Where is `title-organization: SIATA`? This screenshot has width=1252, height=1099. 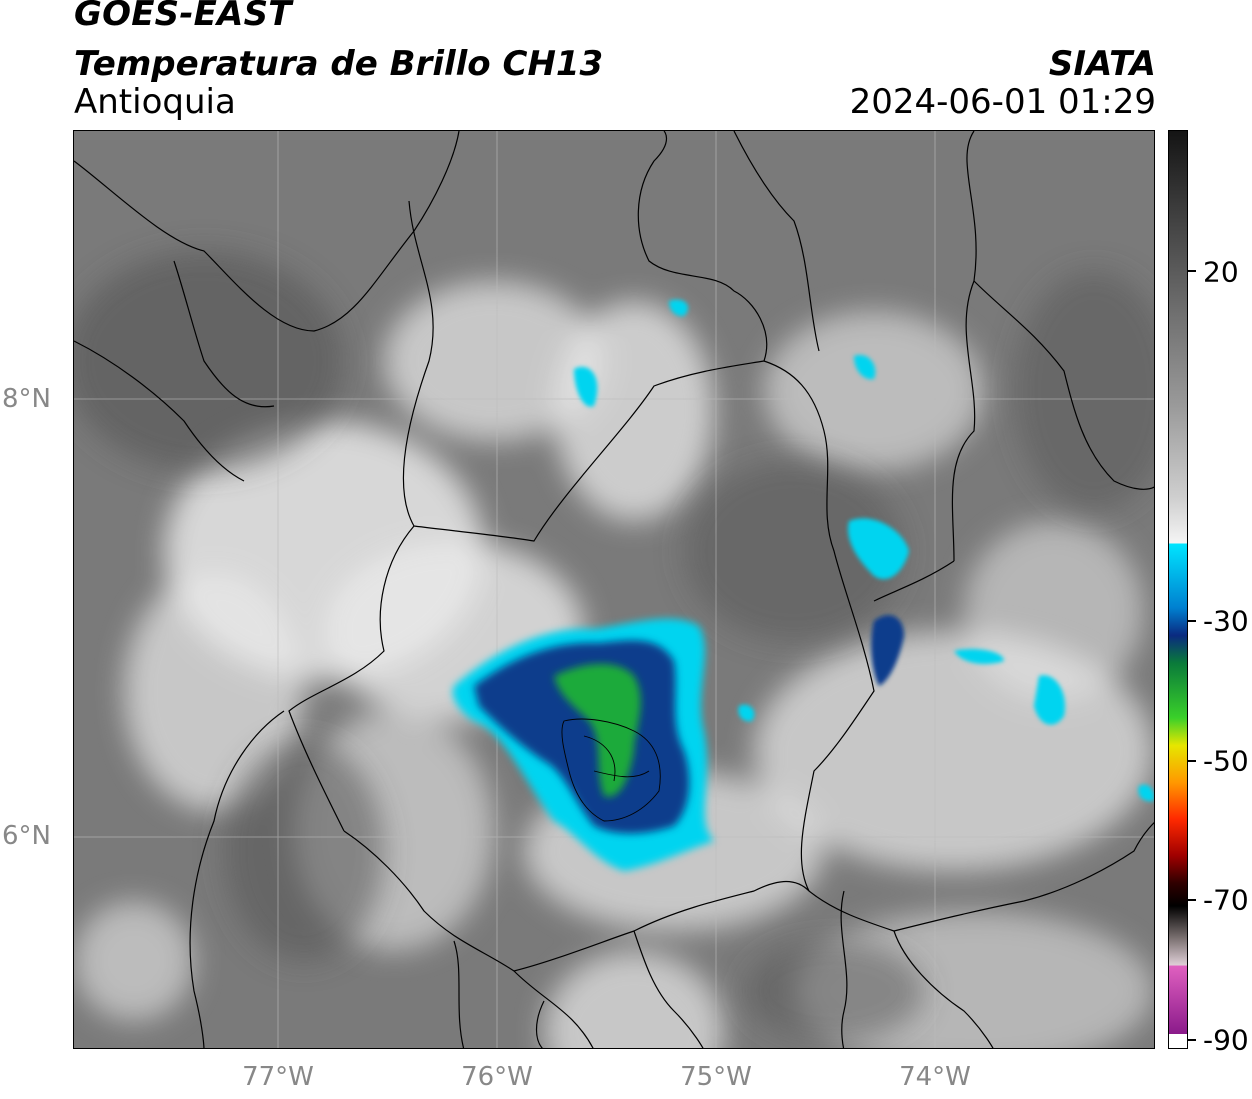
title-organization: SIATA is located at coordinates (1102, 64).